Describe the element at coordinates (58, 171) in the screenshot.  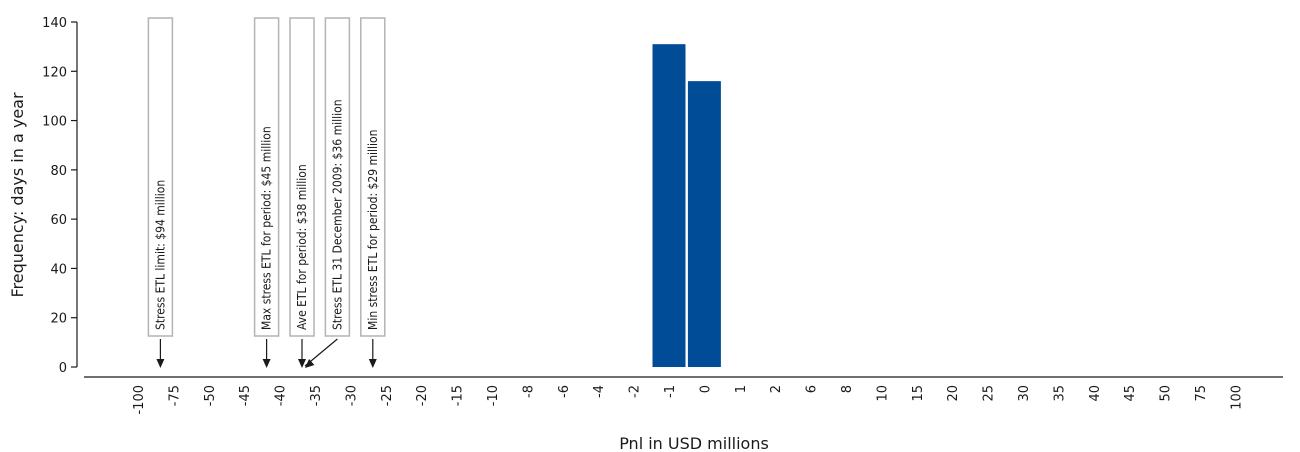
I see `y-tick-label: 80` at that location.